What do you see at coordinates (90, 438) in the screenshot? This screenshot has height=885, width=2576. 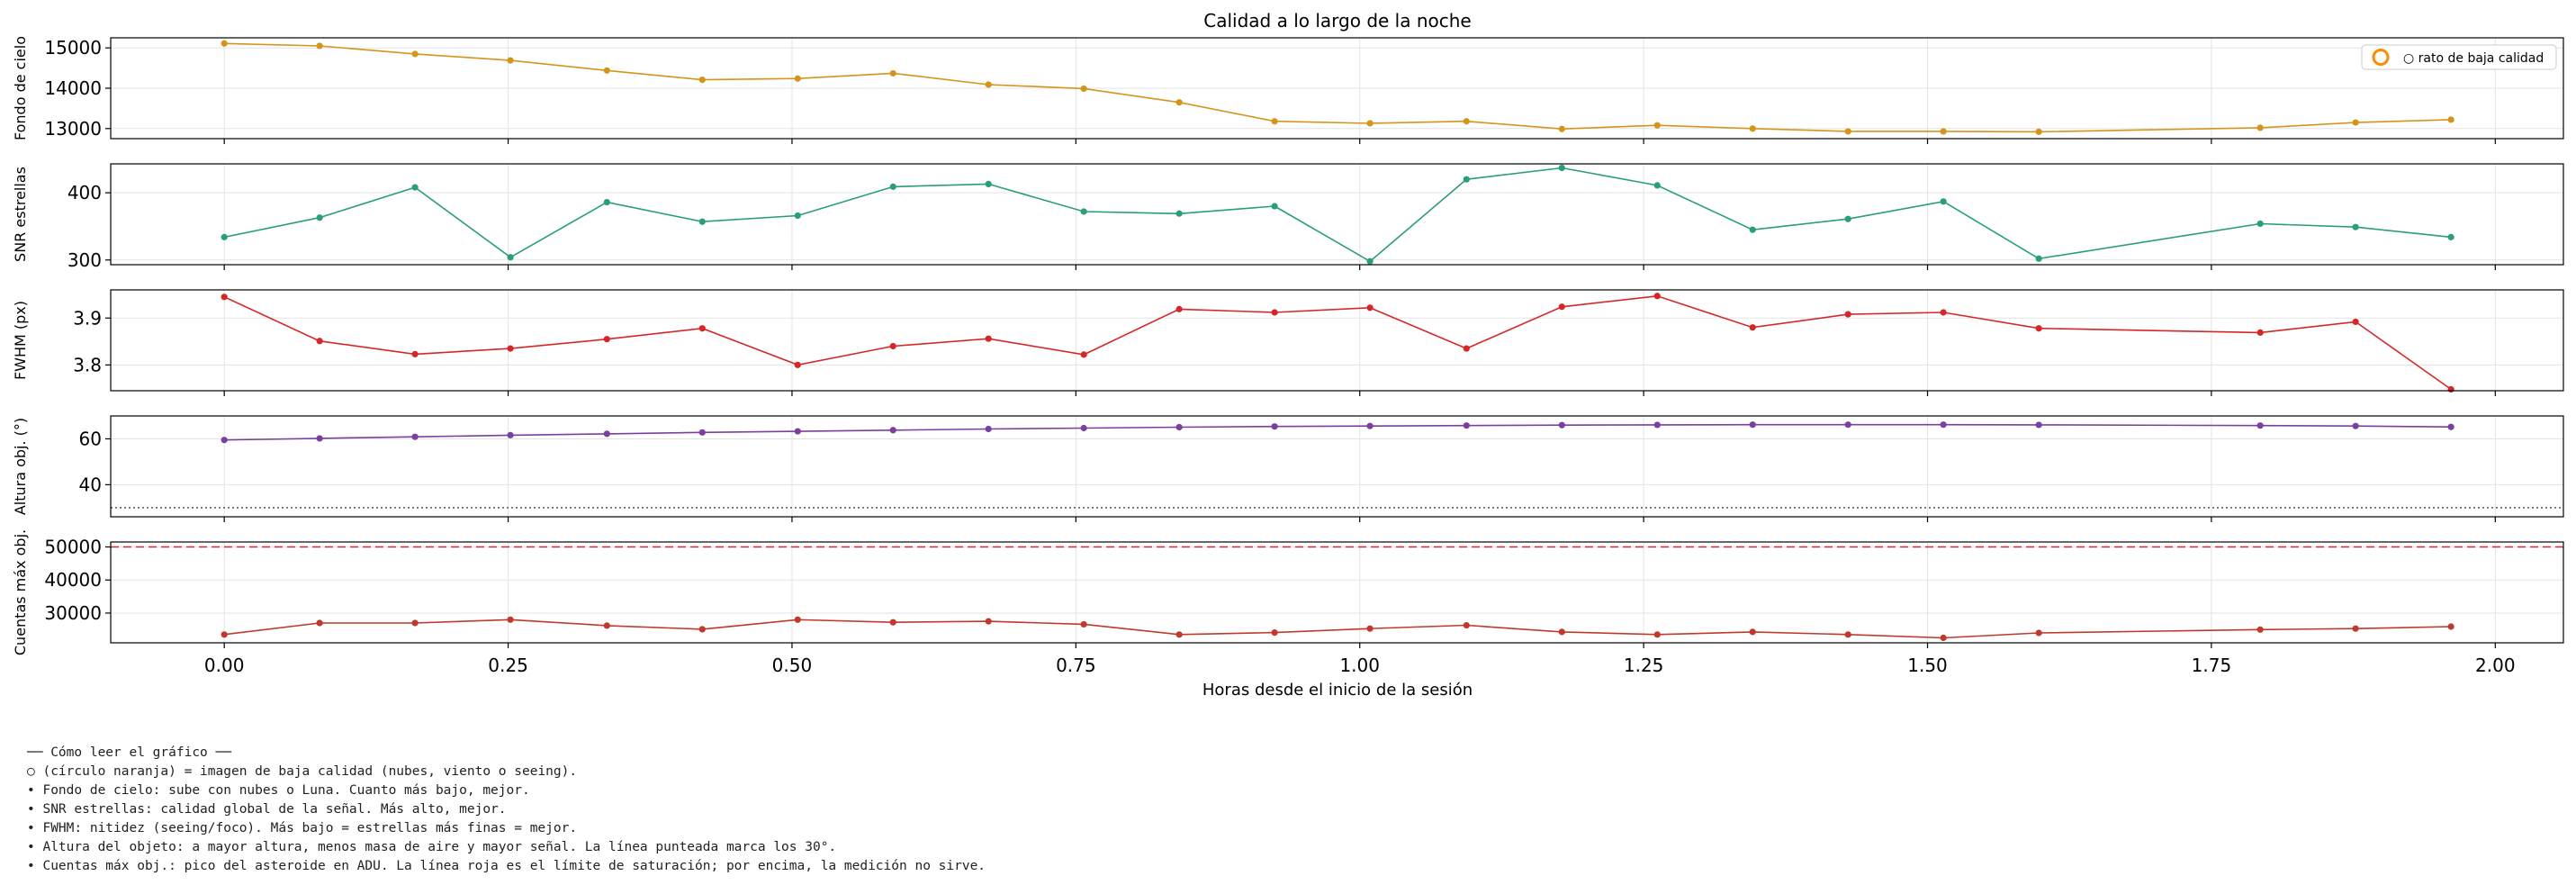 I see `y-tick-label: 60` at bounding box center [90, 438].